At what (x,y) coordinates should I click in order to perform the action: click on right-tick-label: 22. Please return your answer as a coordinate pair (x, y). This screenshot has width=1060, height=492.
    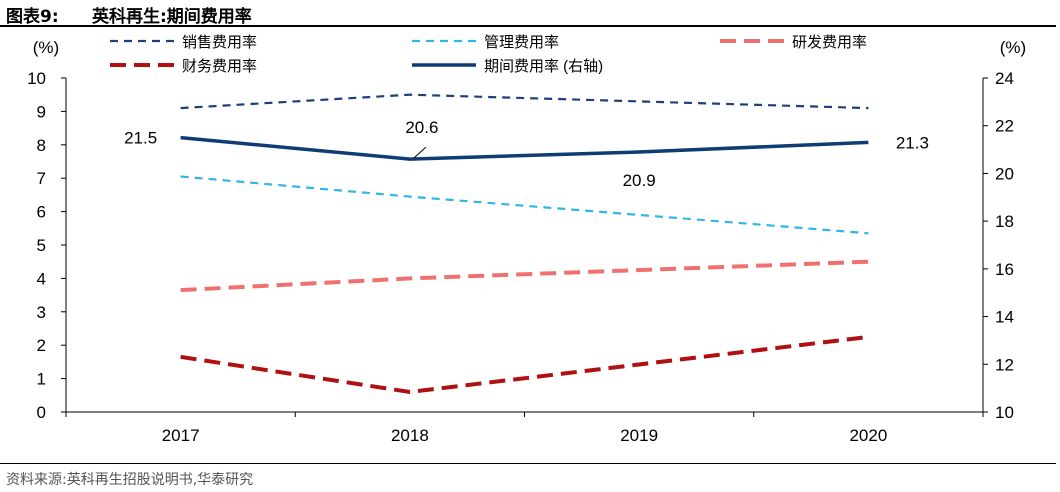
    Looking at the image, I should click on (1004, 126).